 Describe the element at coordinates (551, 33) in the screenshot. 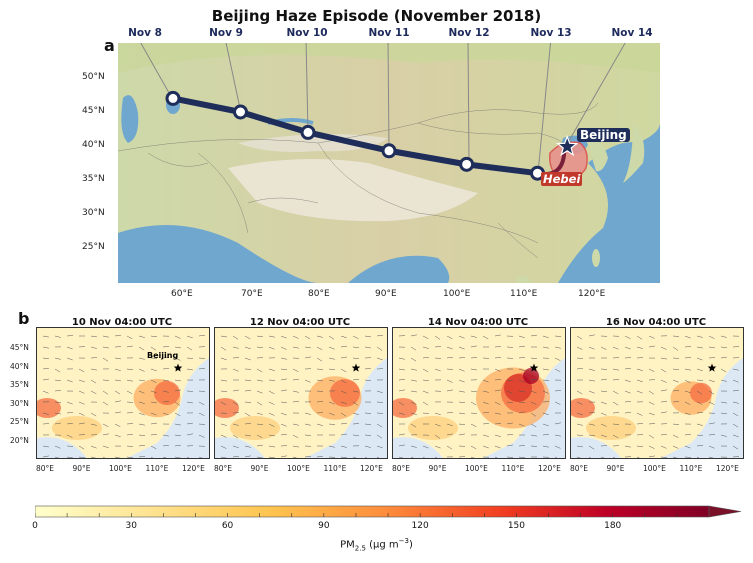

I see `date-label: Nov 13` at that location.